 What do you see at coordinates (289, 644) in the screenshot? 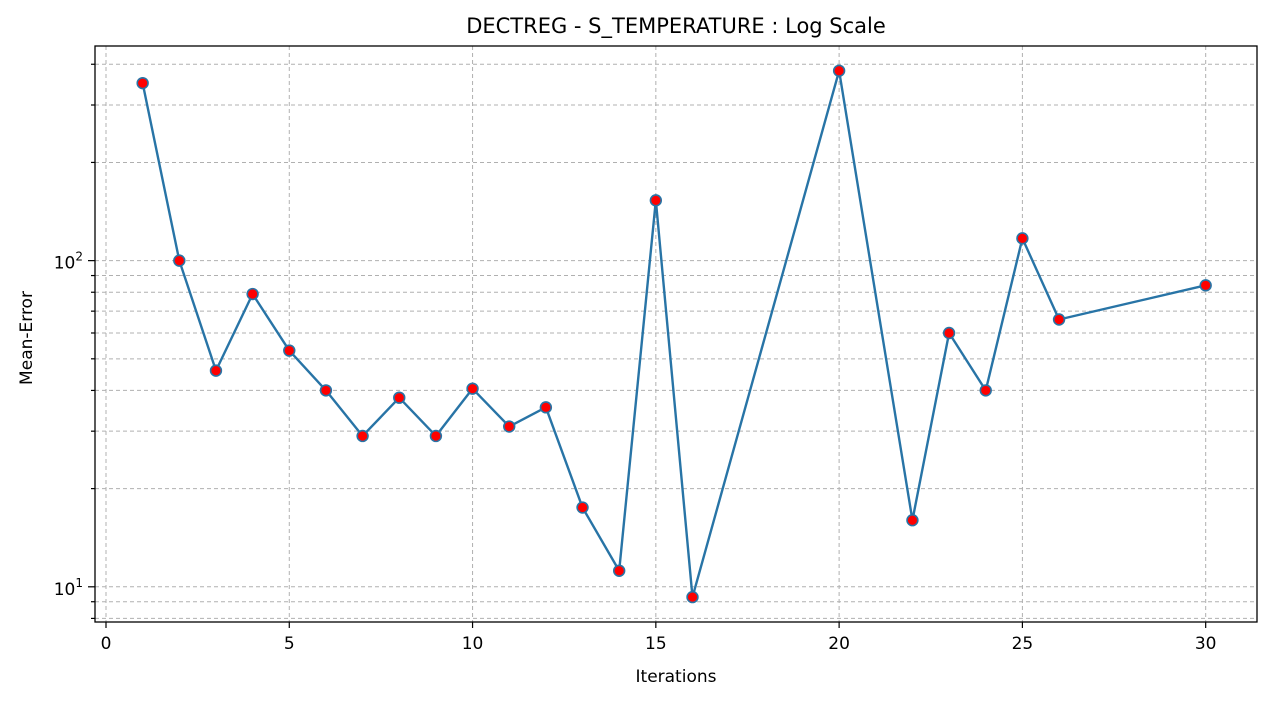
I see `x-tick-label: 5` at bounding box center [289, 644].